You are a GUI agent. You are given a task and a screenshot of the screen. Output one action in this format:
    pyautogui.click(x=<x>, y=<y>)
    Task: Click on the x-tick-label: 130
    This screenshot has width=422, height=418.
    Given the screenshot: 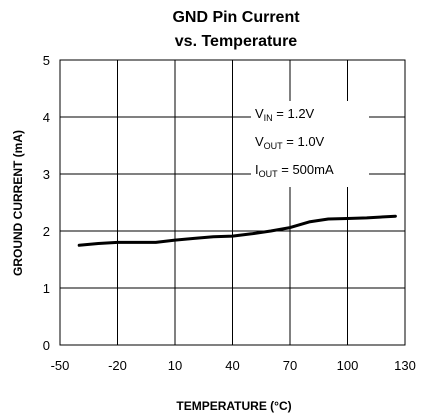 What is the action you would take?
    pyautogui.click(x=405, y=365)
    